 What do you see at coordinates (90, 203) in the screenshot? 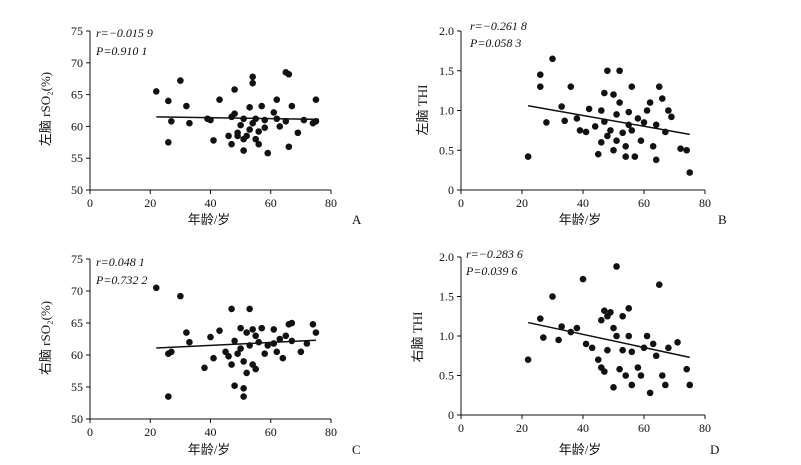
I see `x-tick-label: 0` at bounding box center [90, 203].